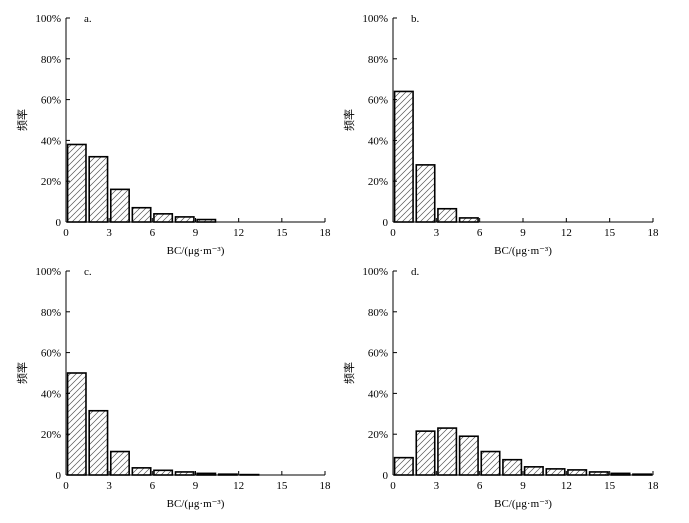  What do you see at coordinates (415, 19) in the screenshot?
I see `panel-label: b.` at bounding box center [415, 19].